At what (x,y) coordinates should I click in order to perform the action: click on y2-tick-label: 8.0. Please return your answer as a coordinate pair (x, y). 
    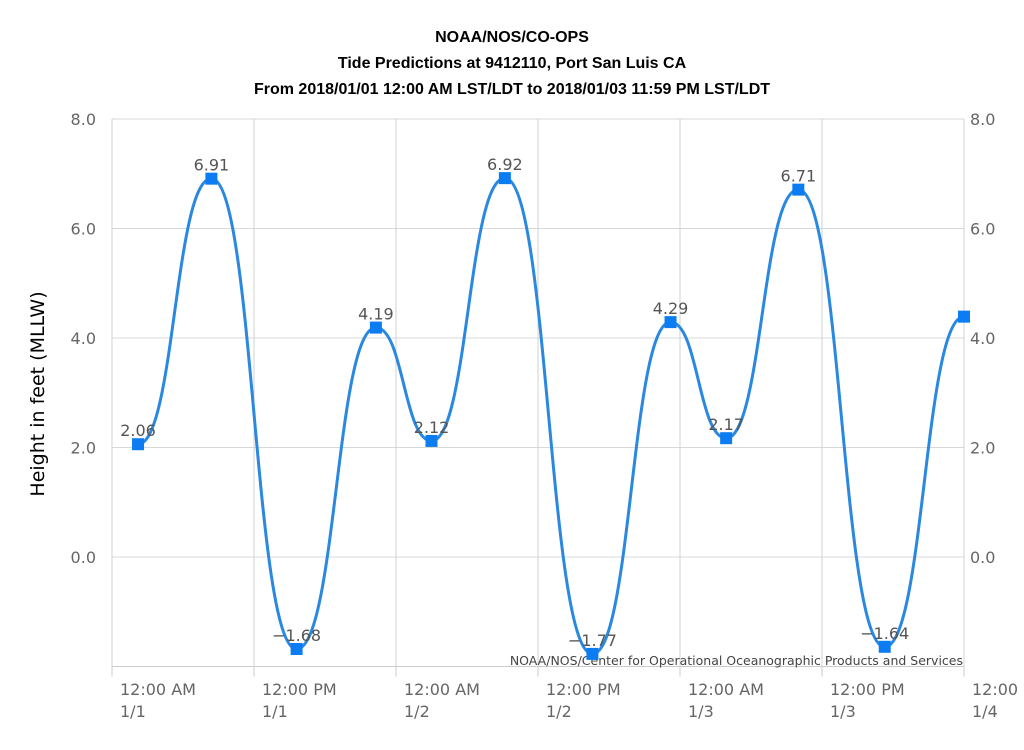
    Looking at the image, I should click on (982, 119).